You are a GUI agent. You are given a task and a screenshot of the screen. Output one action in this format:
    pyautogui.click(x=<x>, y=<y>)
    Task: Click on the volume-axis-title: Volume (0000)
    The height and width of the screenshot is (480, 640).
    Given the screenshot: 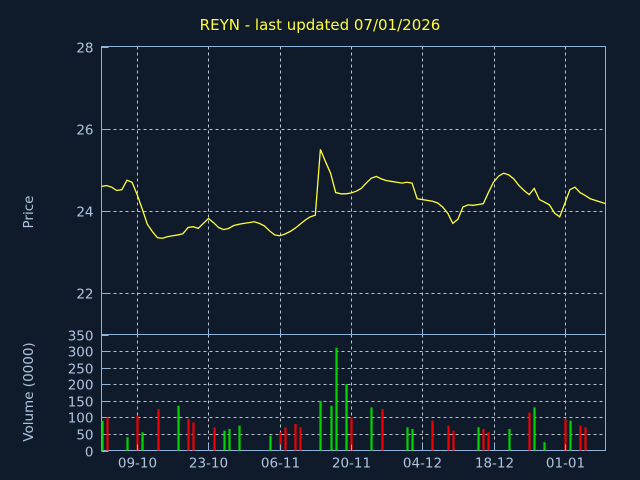 What is the action you would take?
    pyautogui.click(x=29, y=391)
    